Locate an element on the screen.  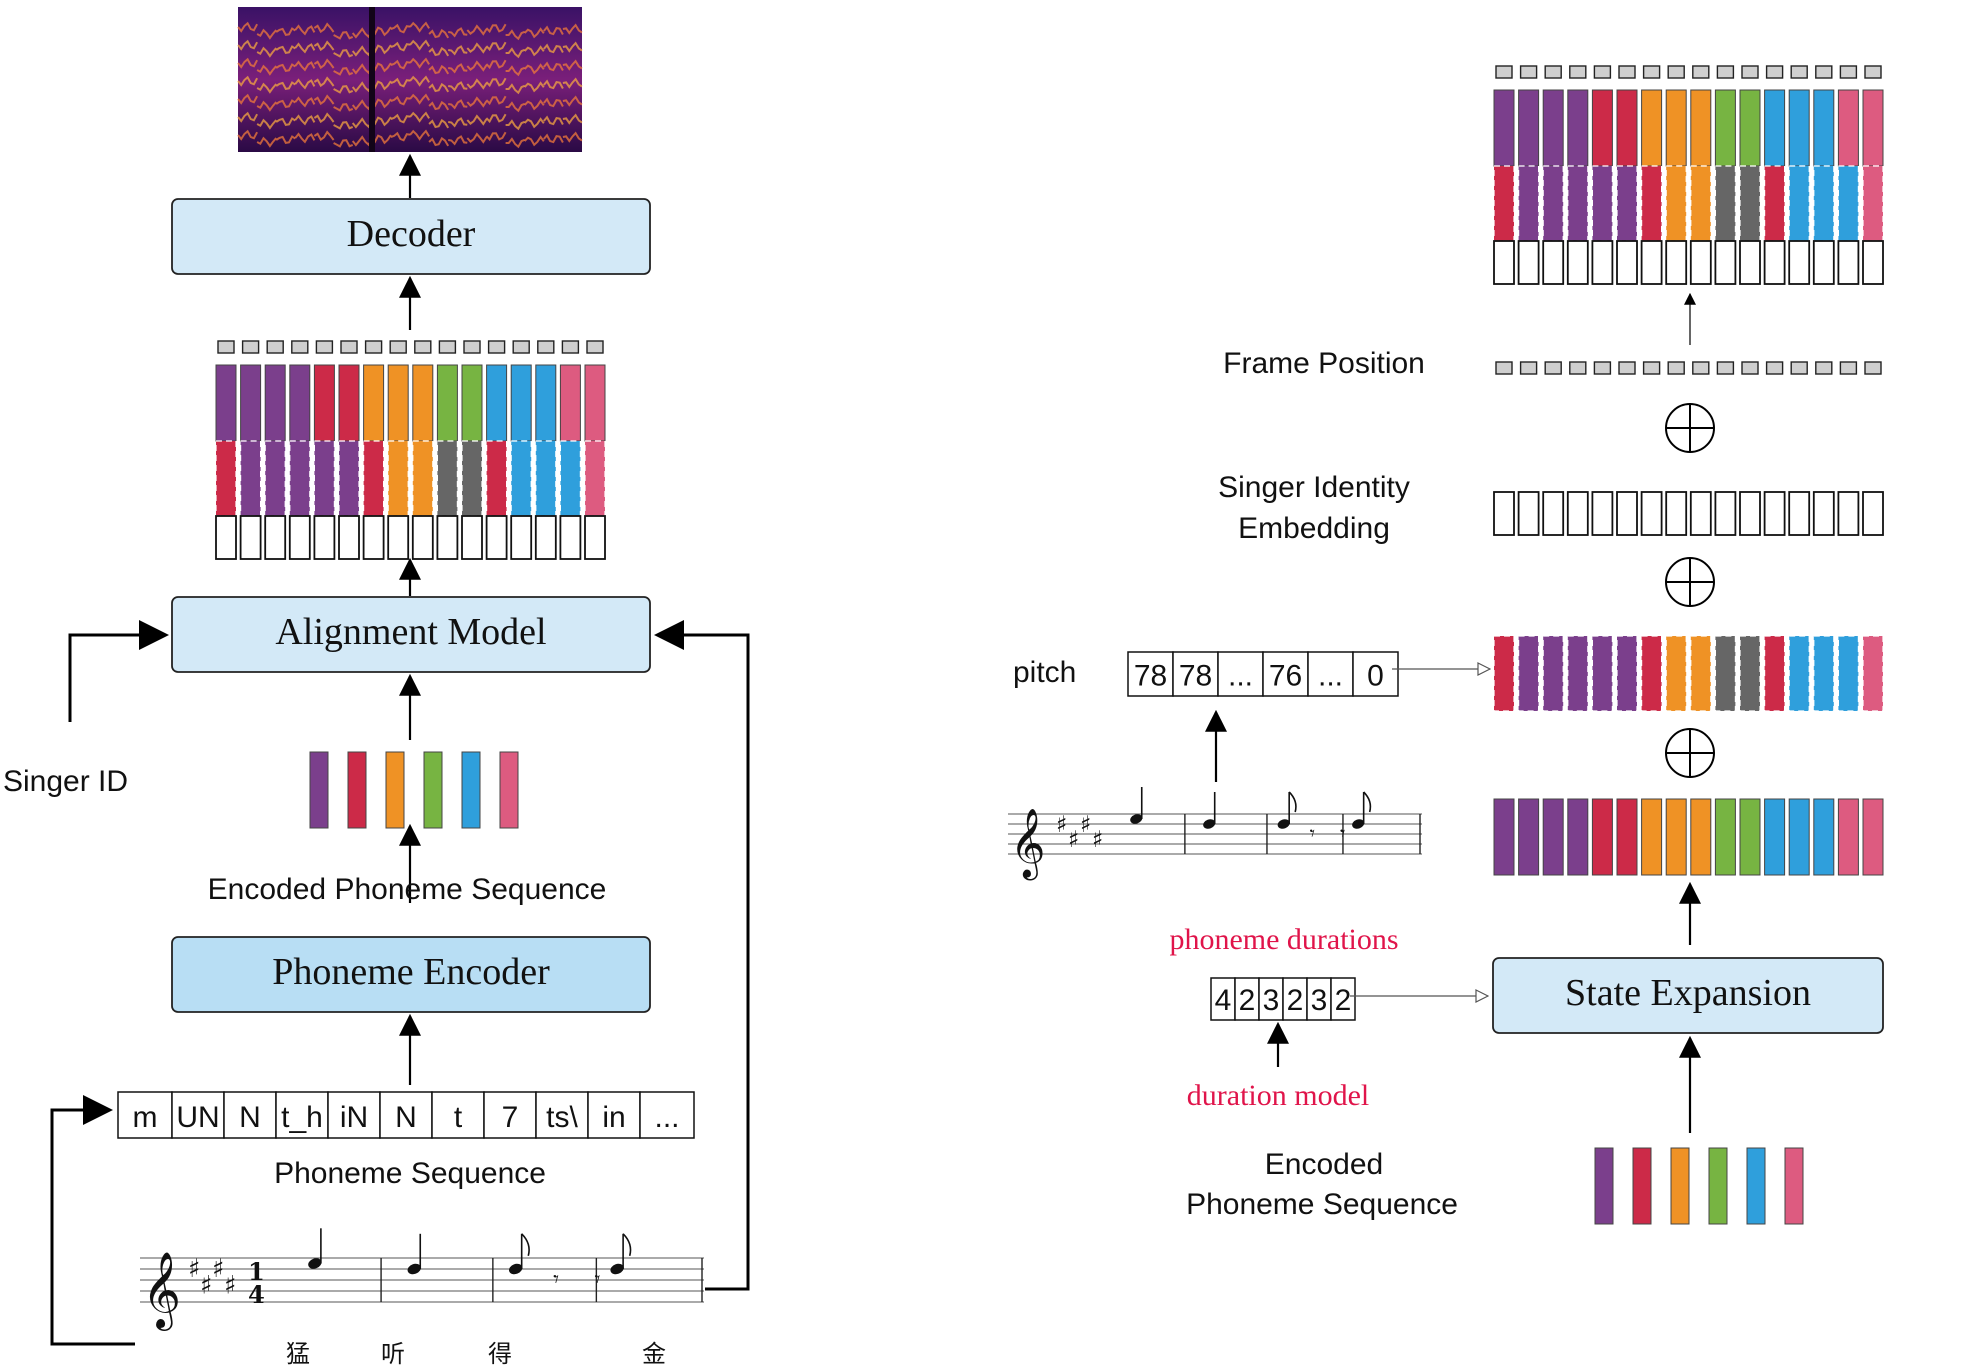
pitch-text: 78 is located at coordinates (1195, 675).